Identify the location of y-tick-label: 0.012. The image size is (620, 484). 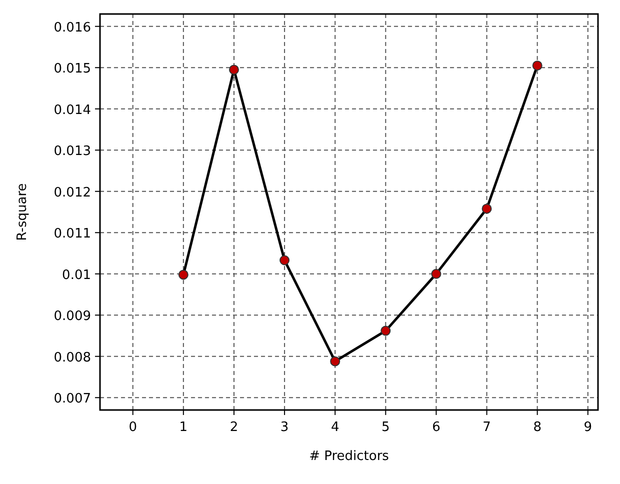
(72, 192).